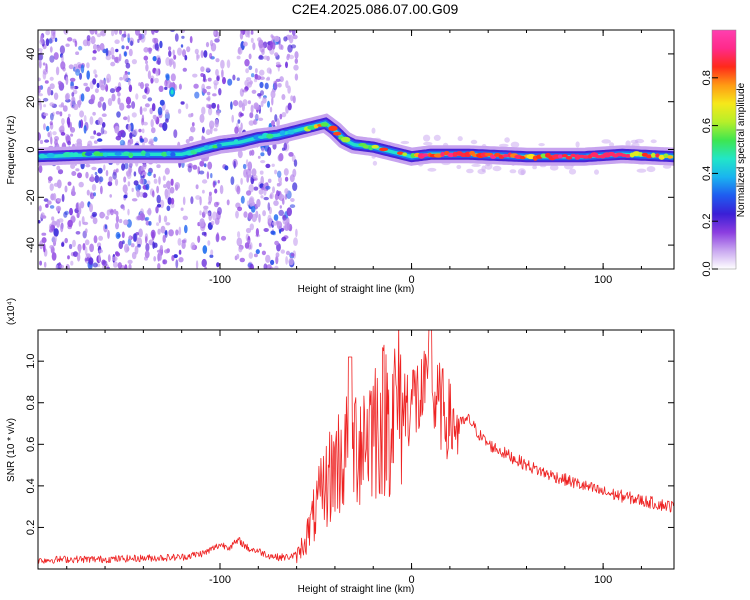  I want to click on colorbar-tick-label: 0.4, so click(707, 173).